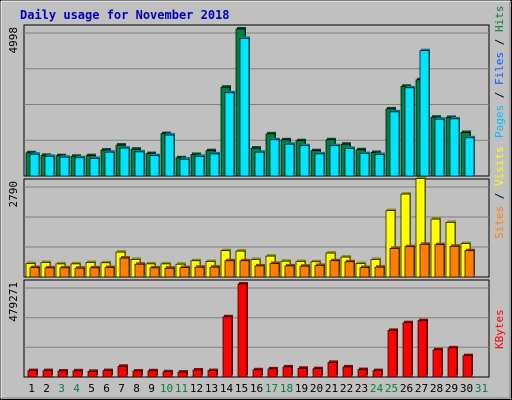 This screenshot has width=512, height=400. I want to click on x-tick-label-17: 17, so click(271, 388).